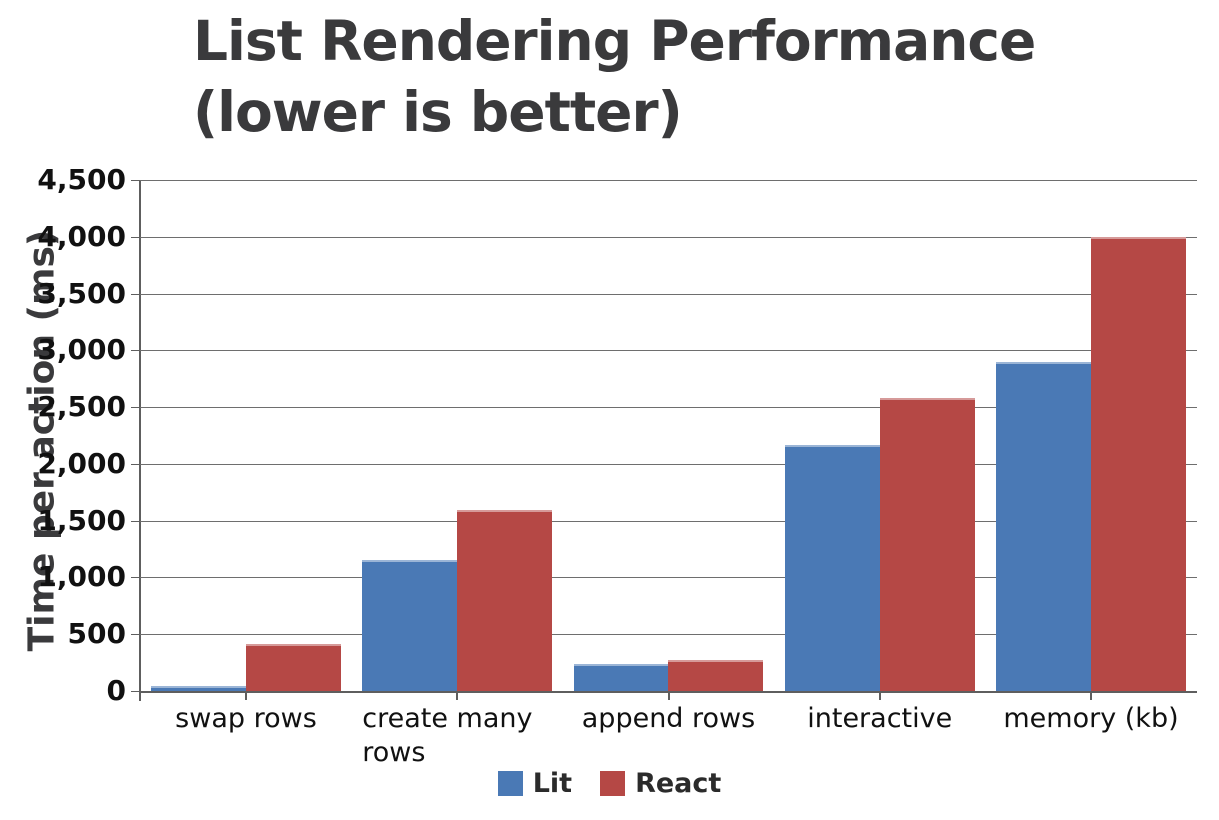 This screenshot has width=1219, height=820. I want to click on bar-react-interactive, so click(927, 544).